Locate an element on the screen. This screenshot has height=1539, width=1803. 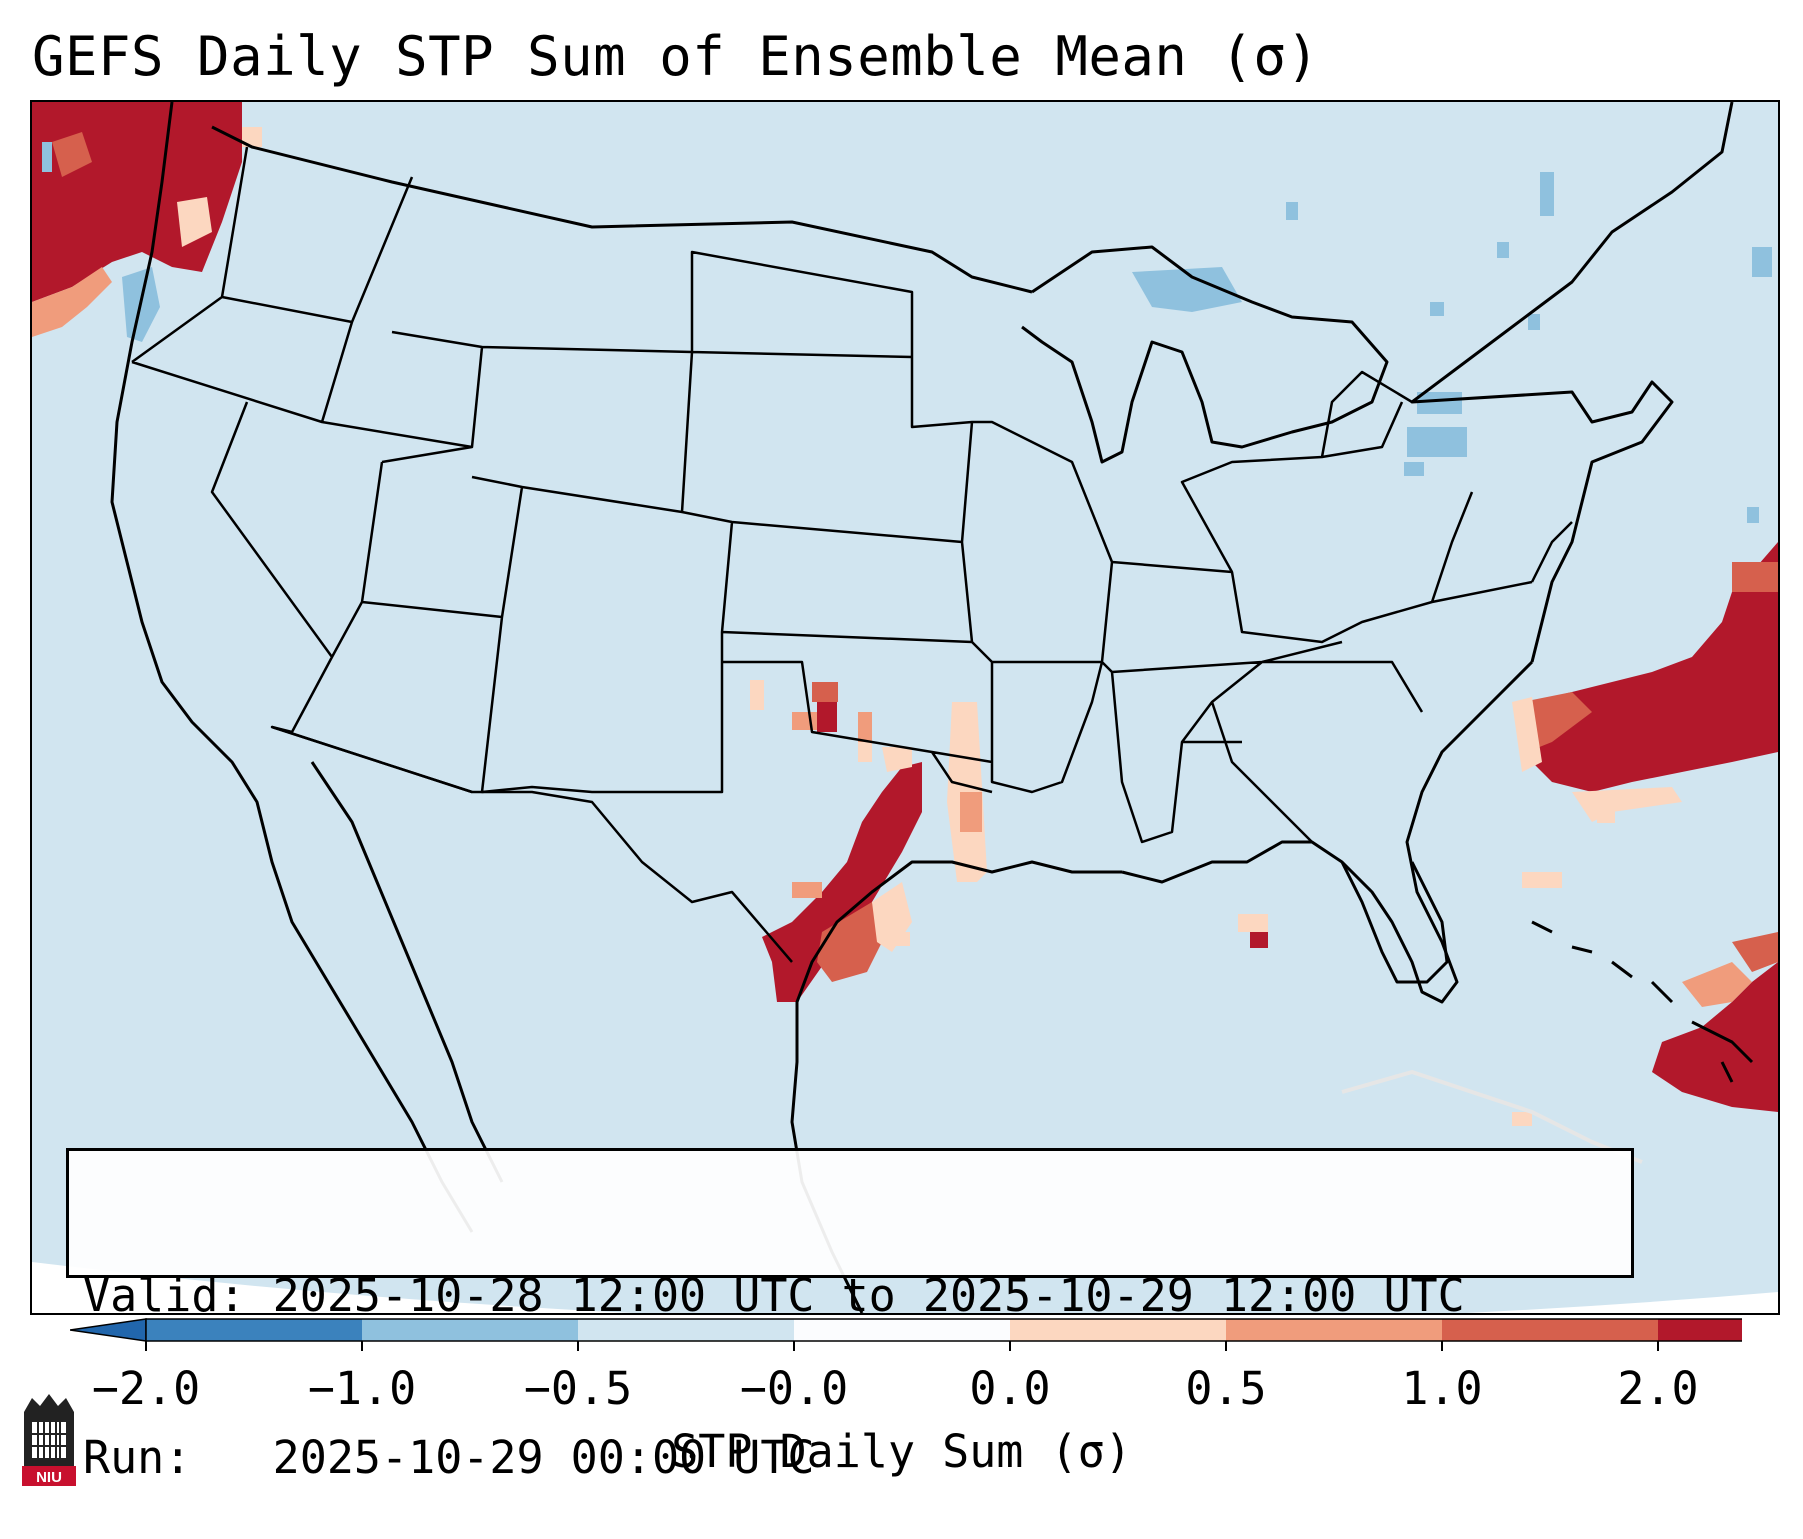
cell-cluster-pnw-light2 is located at coordinates (47, 157).